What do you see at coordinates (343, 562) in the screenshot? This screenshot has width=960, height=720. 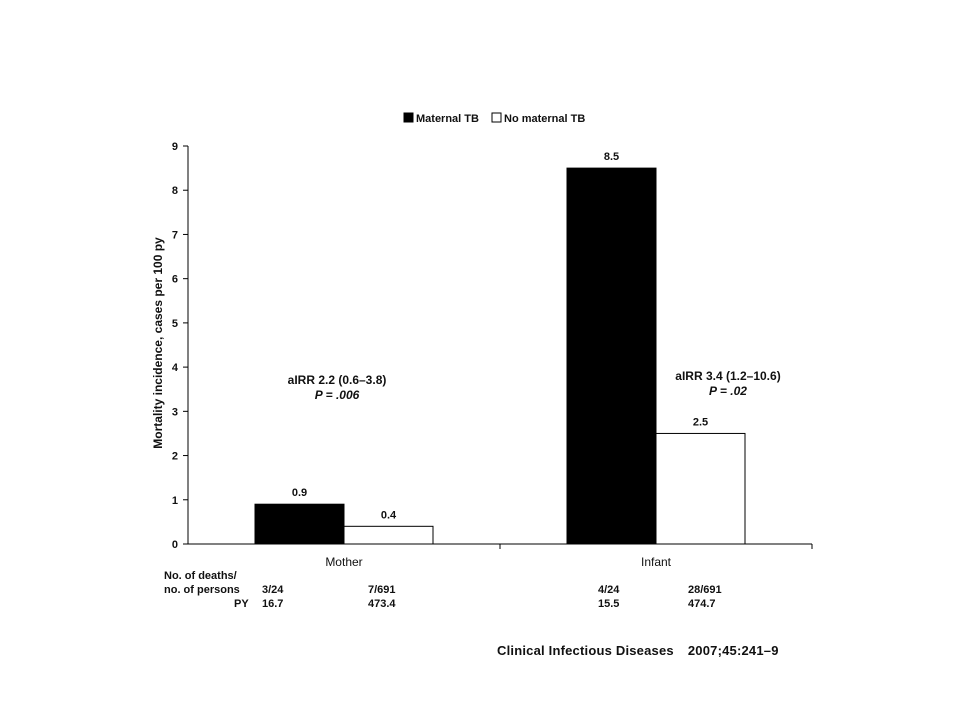 I see `category-label-mother: Mother` at bounding box center [343, 562].